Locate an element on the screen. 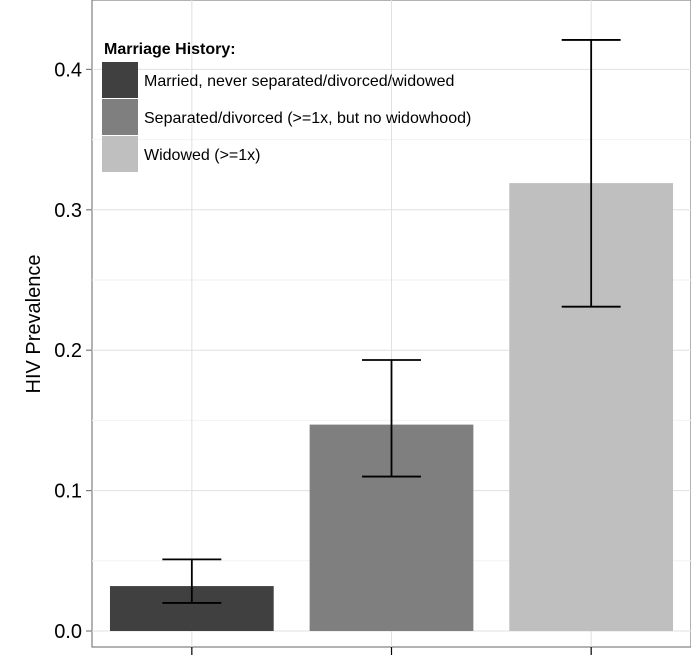  legend-title: Marriage History: is located at coordinates (170, 49).